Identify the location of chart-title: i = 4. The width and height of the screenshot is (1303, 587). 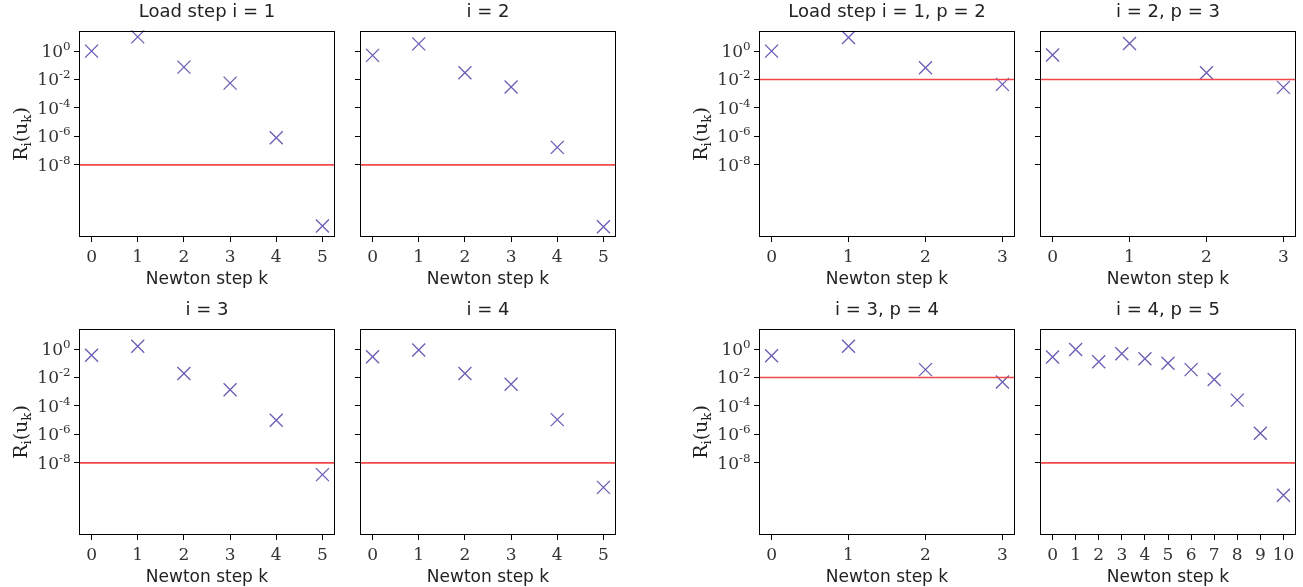
(488, 308).